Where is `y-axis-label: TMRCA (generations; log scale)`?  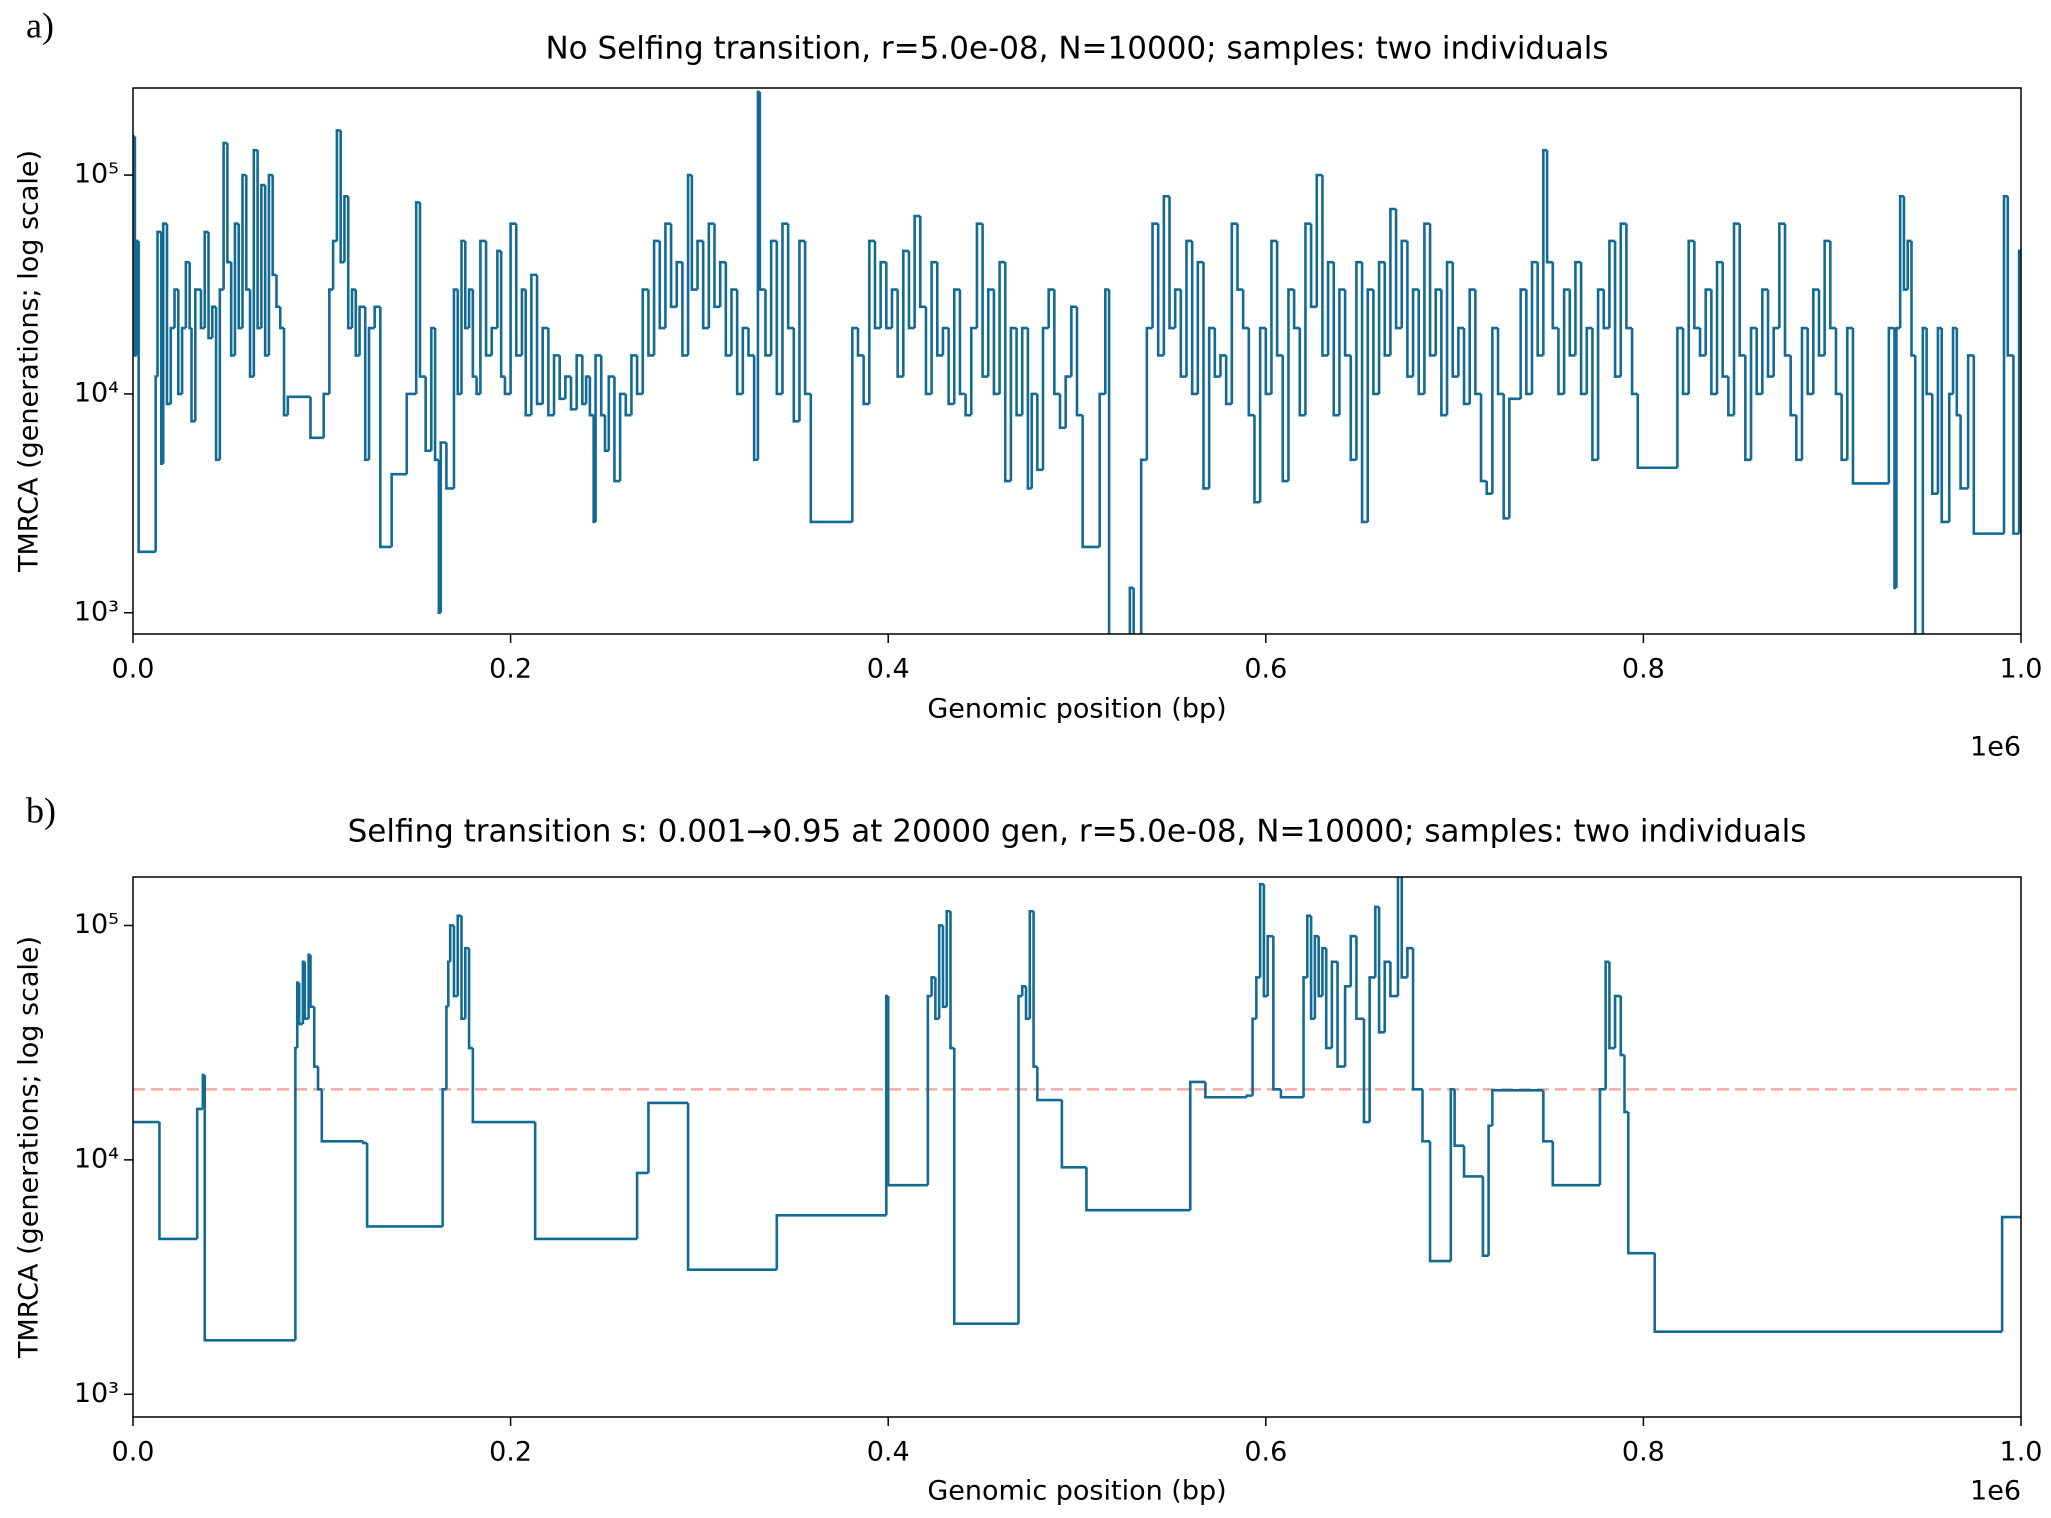
y-axis-label: TMRCA (generations; log scale) is located at coordinates (29, 361).